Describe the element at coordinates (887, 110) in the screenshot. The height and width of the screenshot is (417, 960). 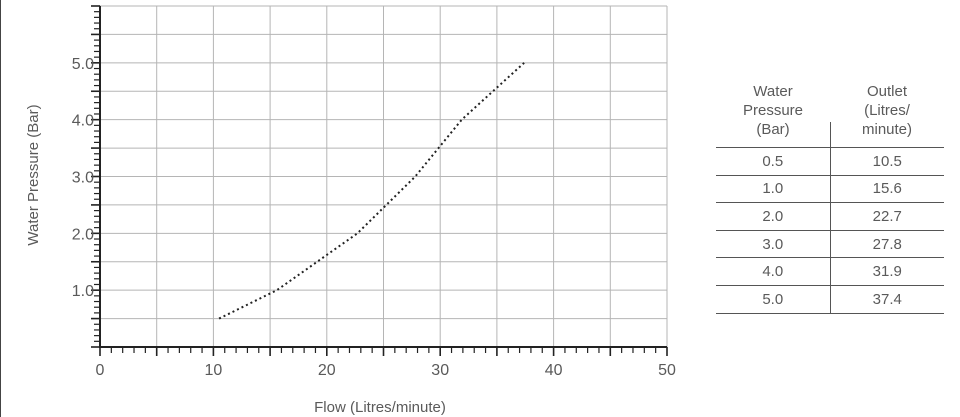
I see `header-line: (Litres/` at that location.